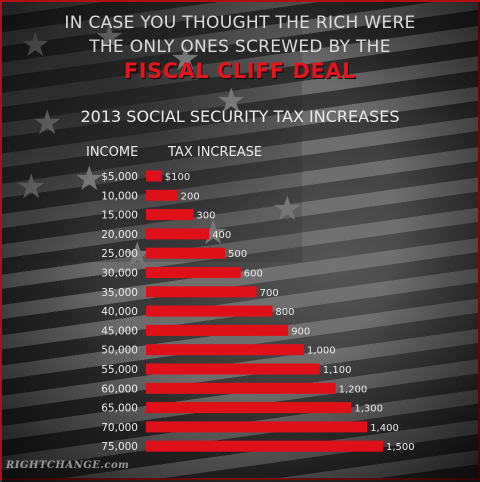 The image size is (480, 482). What do you see at coordinates (119, 216) in the screenshot?
I see `income-label: 15,000` at bounding box center [119, 216].